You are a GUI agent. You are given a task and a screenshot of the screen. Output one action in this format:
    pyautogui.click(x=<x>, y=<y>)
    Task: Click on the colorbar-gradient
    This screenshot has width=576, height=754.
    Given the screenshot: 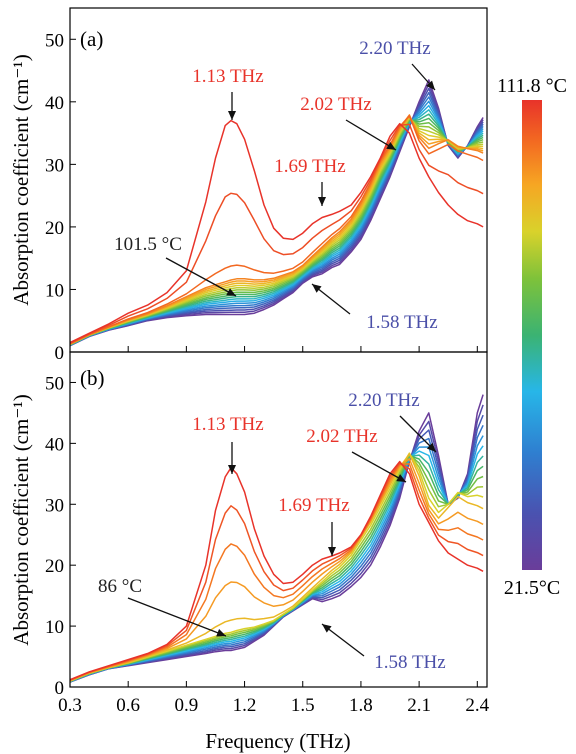 What is the action you would take?
    pyautogui.click(x=532, y=335)
    